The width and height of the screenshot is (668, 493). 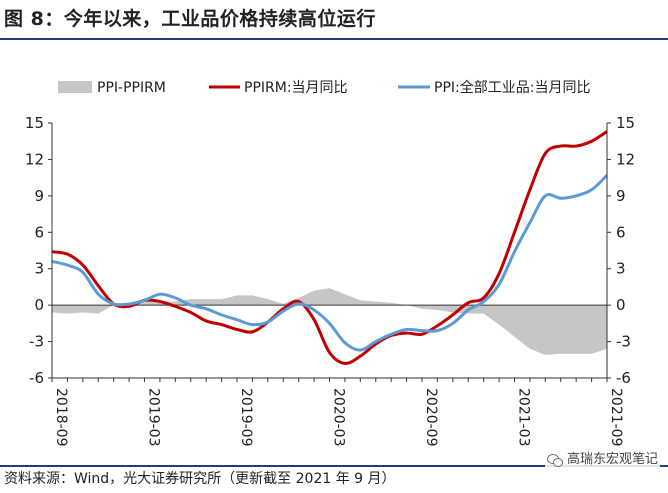 I want to click on y-tick-label-left: 15, so click(x=34, y=123).